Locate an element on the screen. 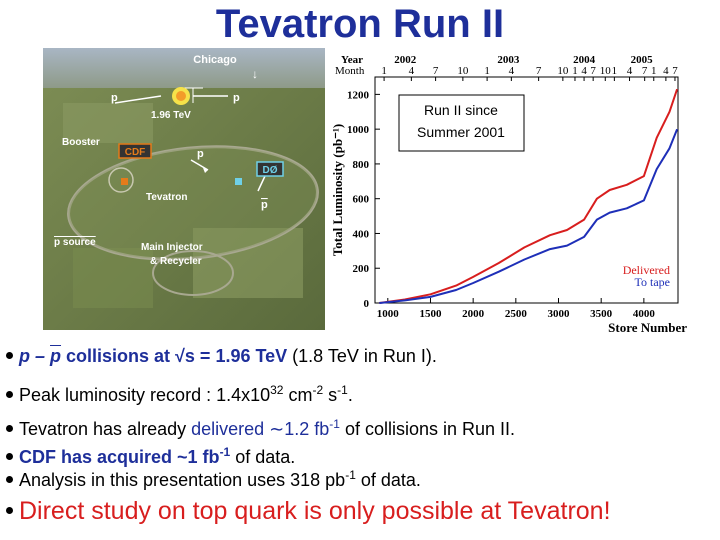 The width and height of the screenshot is (720, 540). x-tick-label: 2500 is located at coordinates (516, 314).